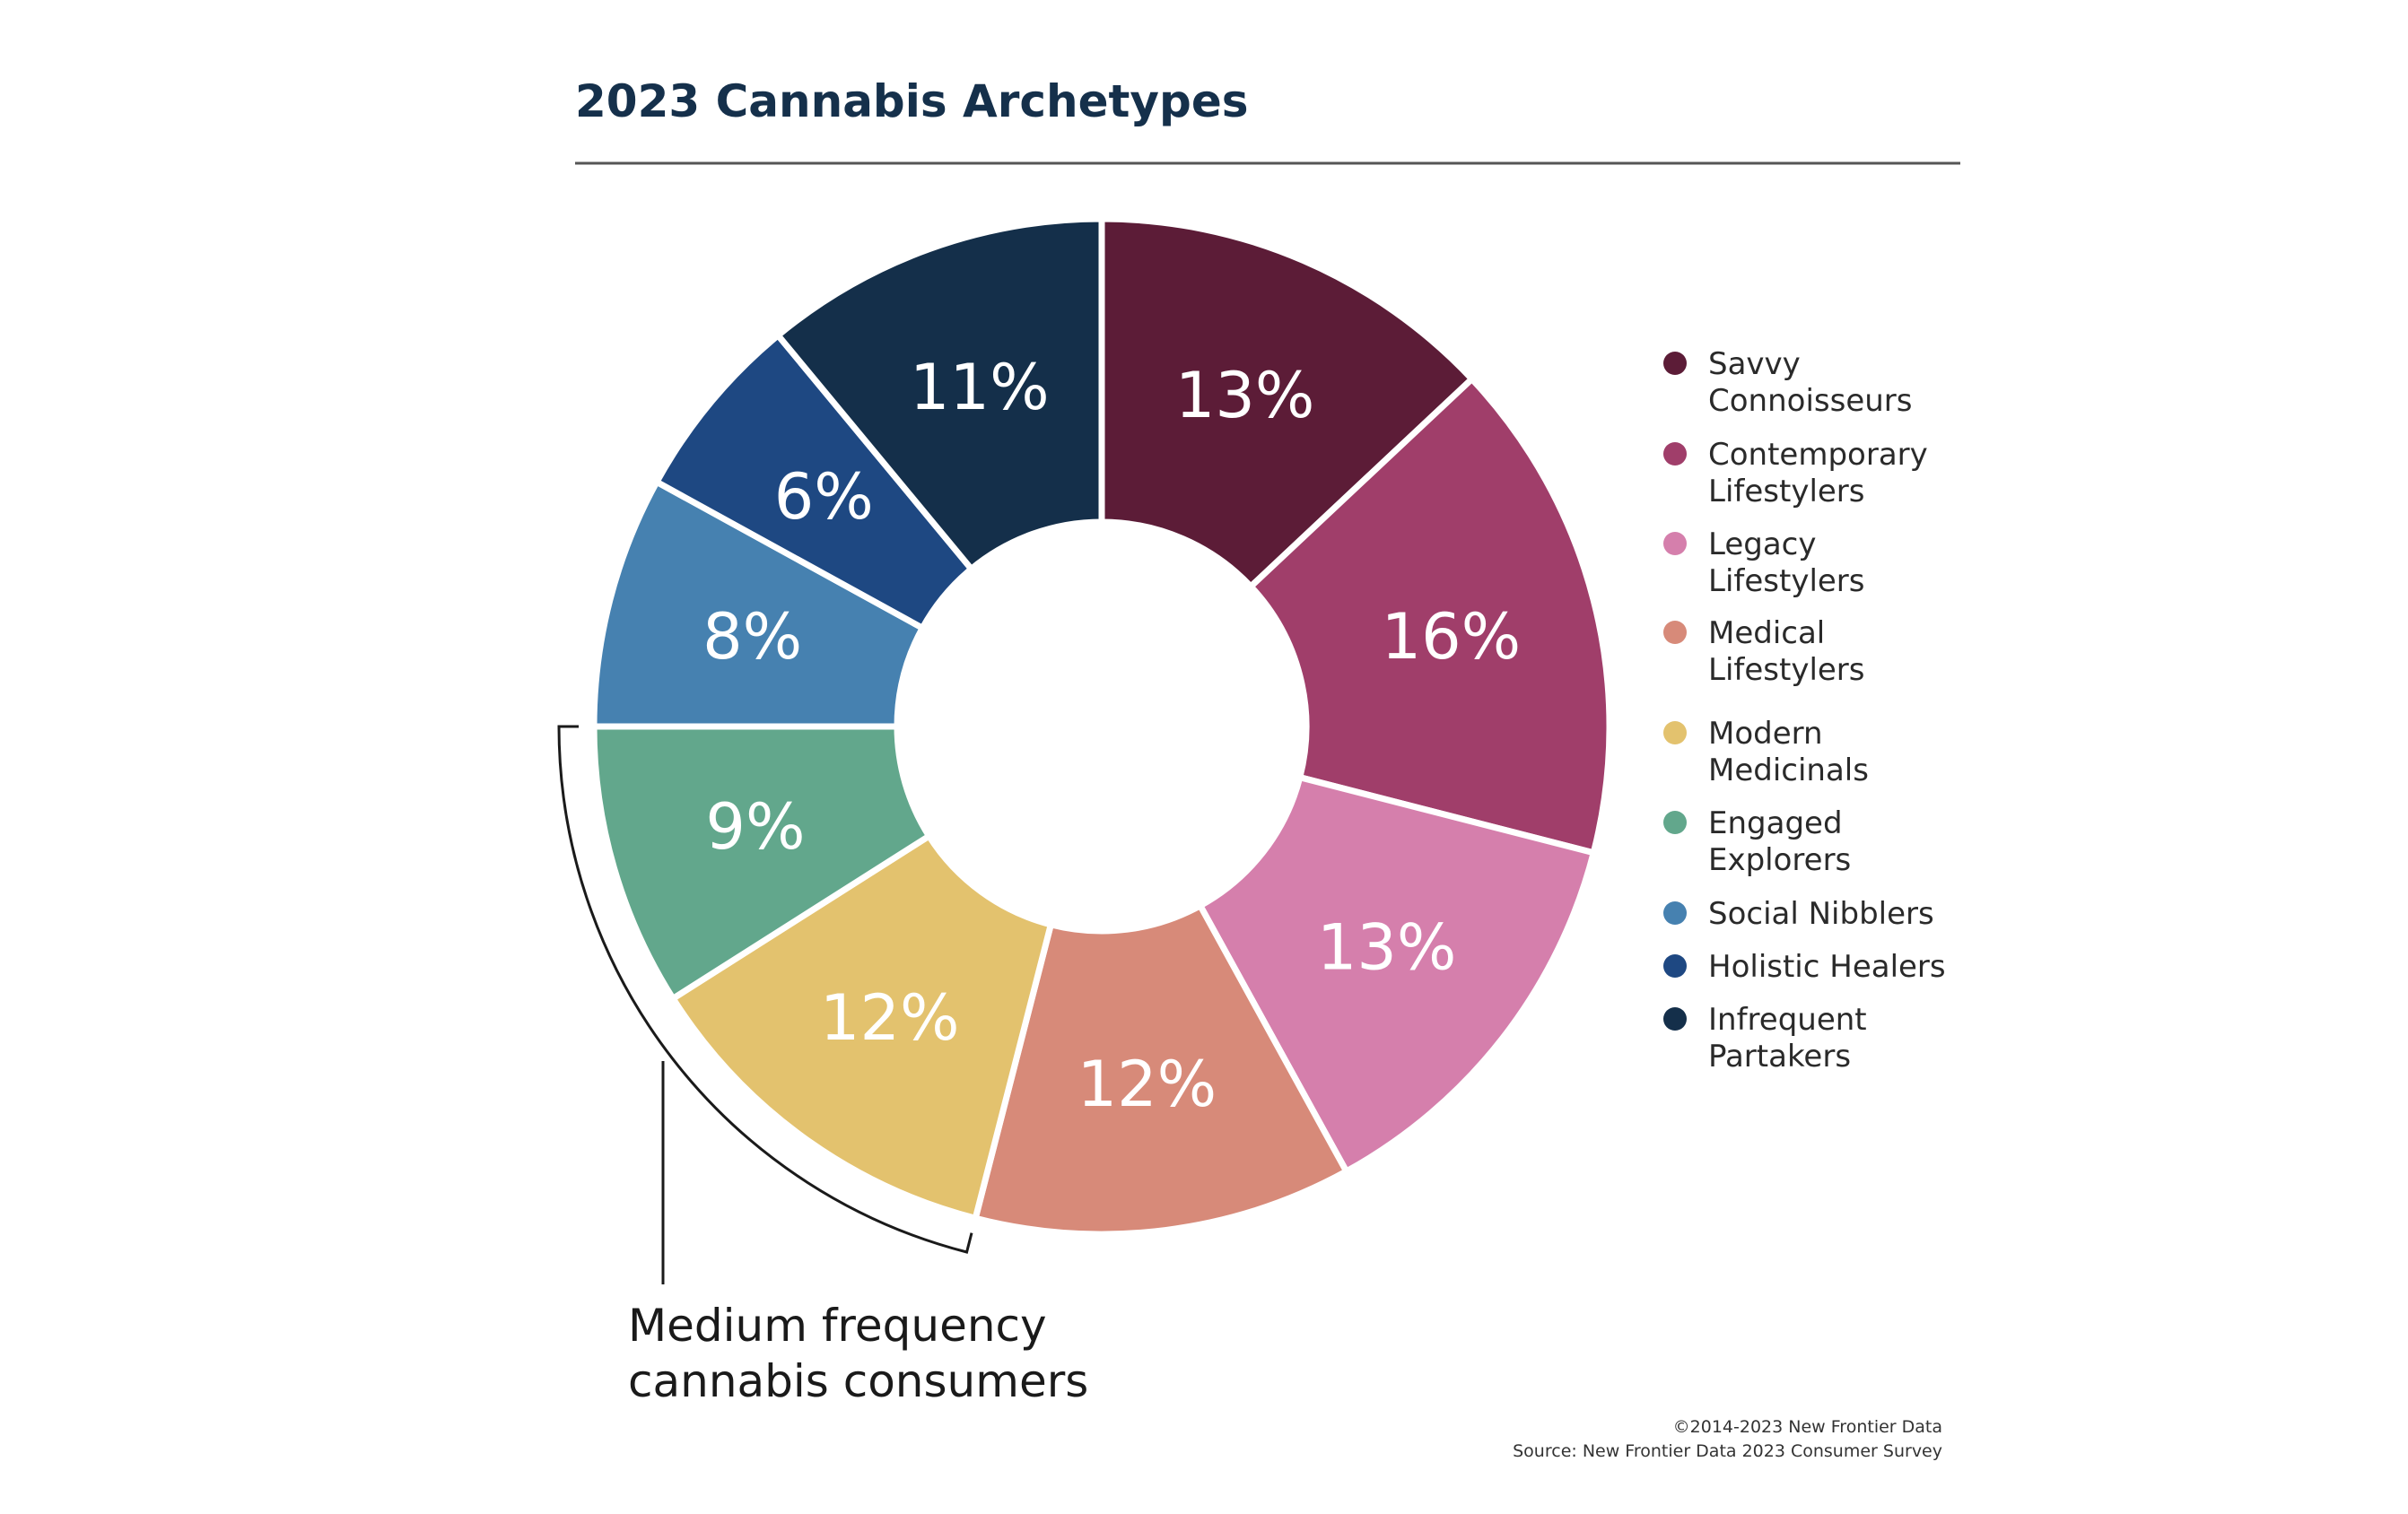 This screenshot has height=1514, width=2408. Describe the element at coordinates (1675, 454) in the screenshot. I see `legend-marker-contemporary-lifestylers` at that location.